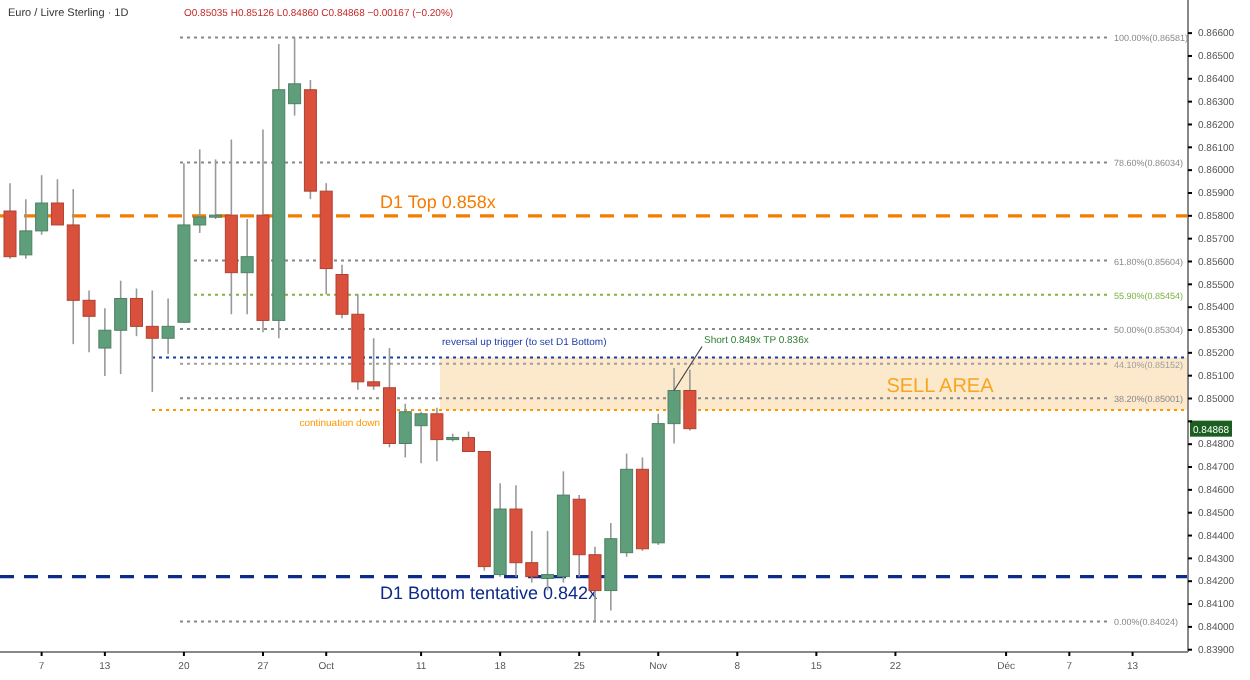 The height and width of the screenshot is (680, 1250). What do you see at coordinates (438, 201) in the screenshot?
I see `ref-line-label: D1 Top 0.858x` at bounding box center [438, 201].